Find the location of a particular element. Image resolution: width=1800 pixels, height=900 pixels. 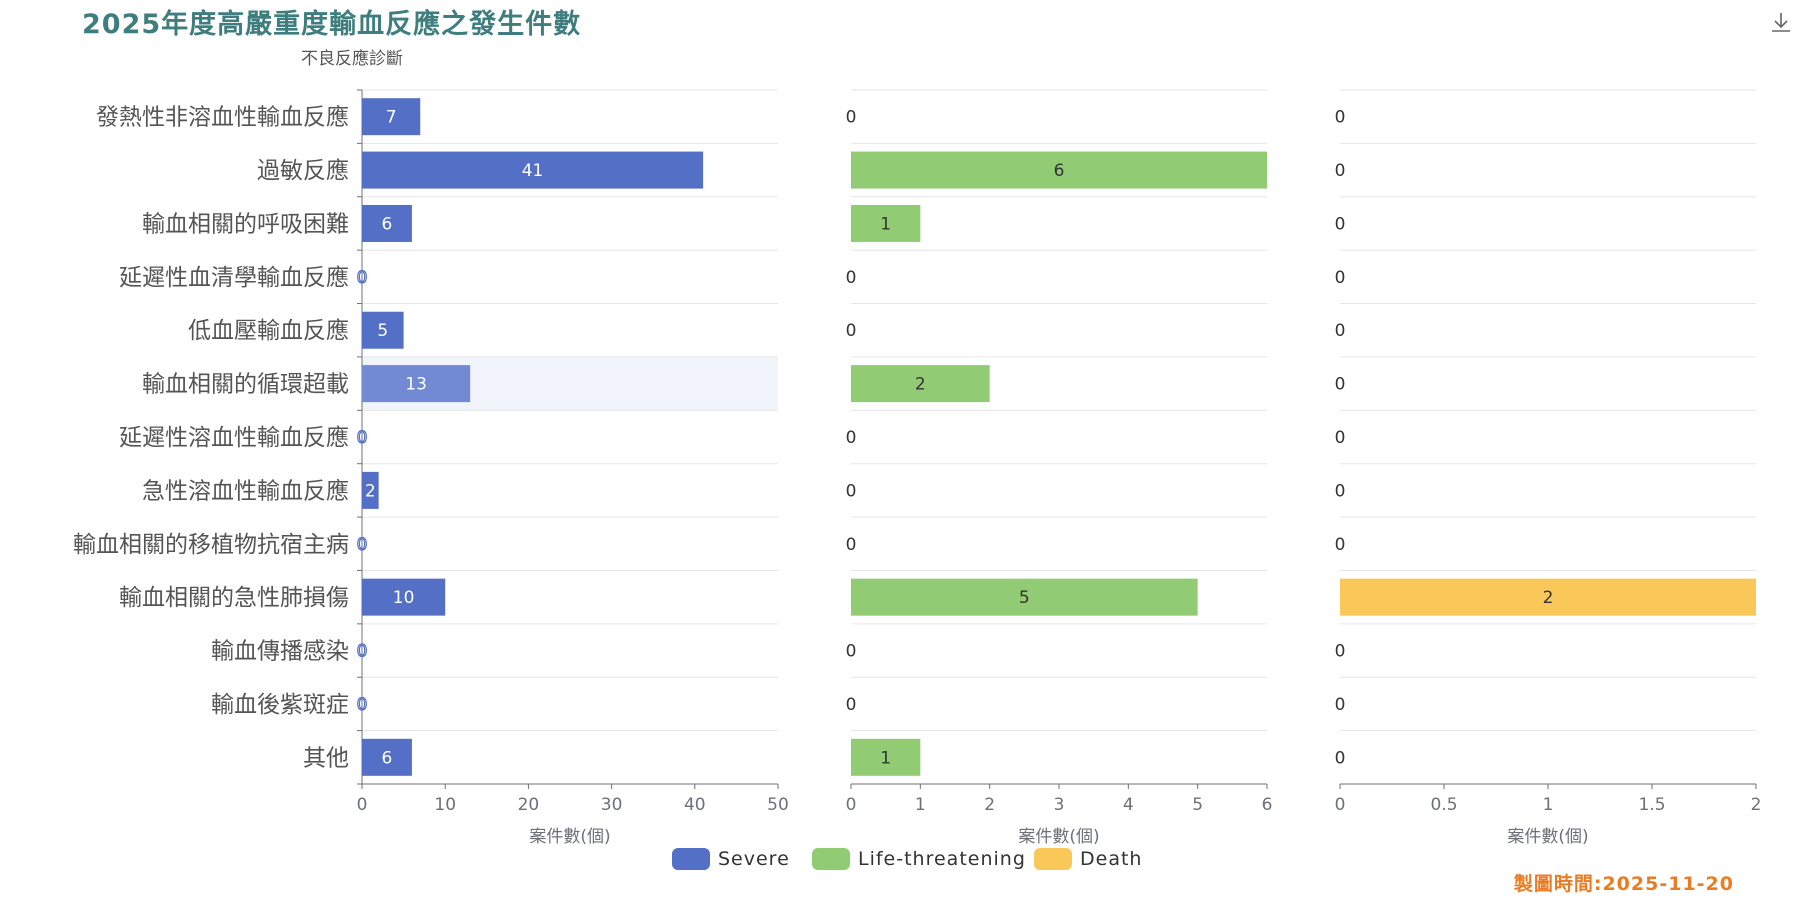

legend-item-severe: Severe is located at coordinates (731, 859).